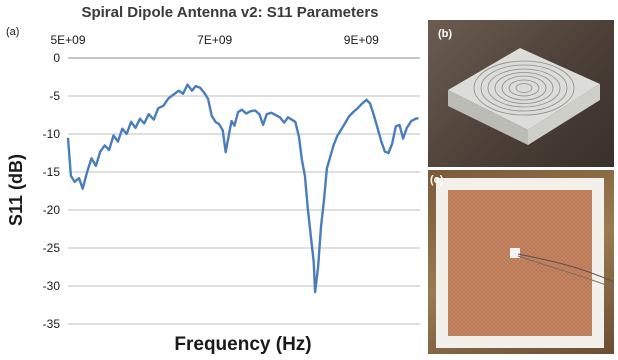 The width and height of the screenshot is (618, 360). What do you see at coordinates (52, 172) in the screenshot?
I see `y-tick-label: -15` at bounding box center [52, 172].